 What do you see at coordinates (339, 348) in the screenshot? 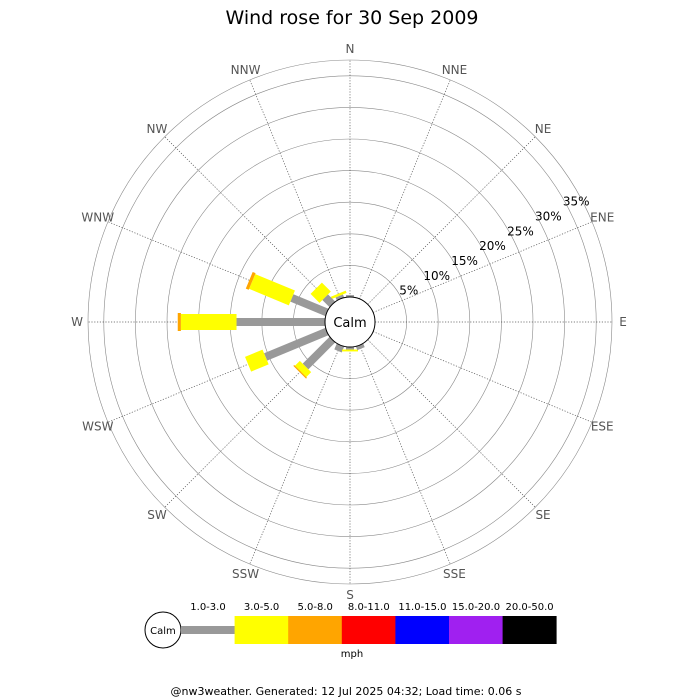
I see `bar-ssw-1.0-3.0` at bounding box center [339, 348].